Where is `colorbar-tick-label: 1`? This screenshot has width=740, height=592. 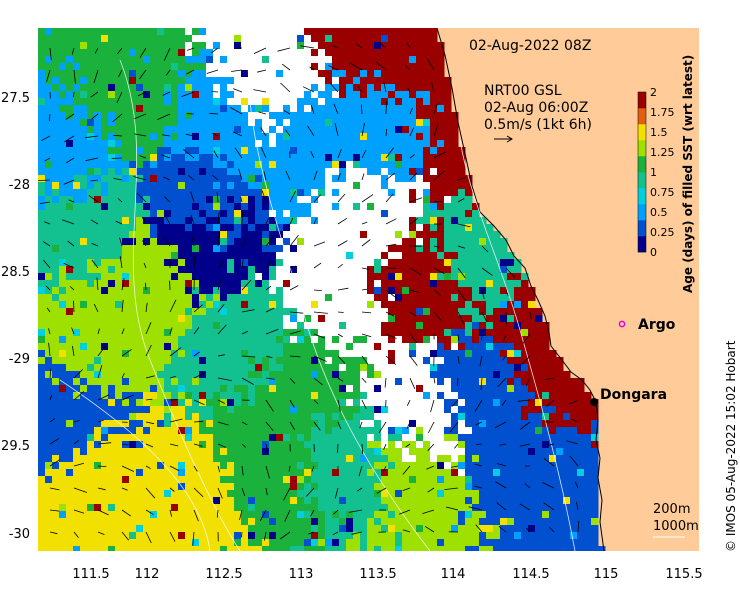 colorbar-tick-label: 1 is located at coordinates (653, 172).